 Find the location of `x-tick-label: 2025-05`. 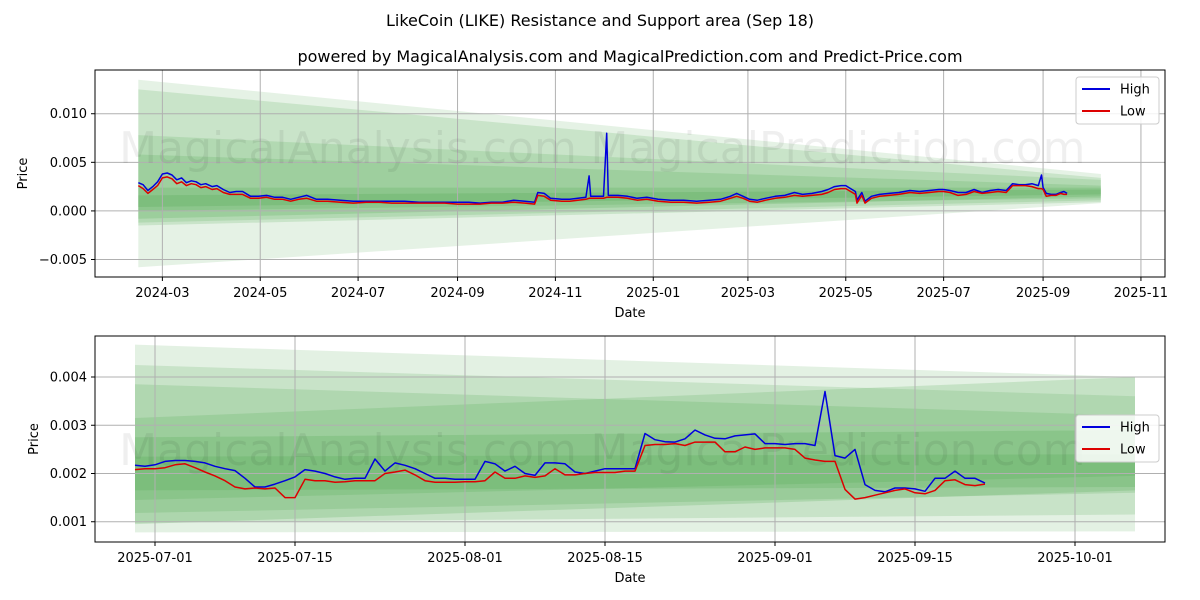

x-tick-label: 2025-05 is located at coordinates (846, 293).